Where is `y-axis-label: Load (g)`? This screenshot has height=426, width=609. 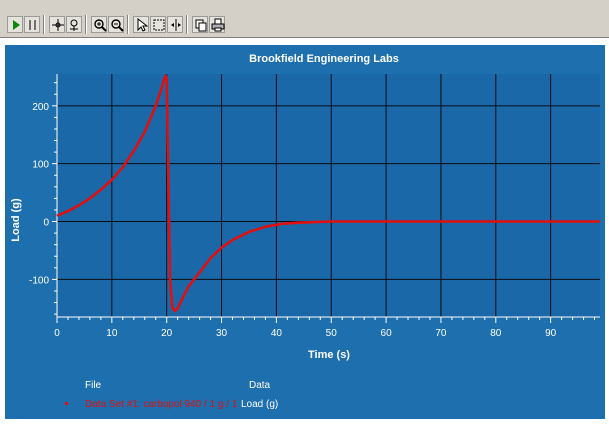
y-axis-label: Load (g) is located at coordinates (16, 220).